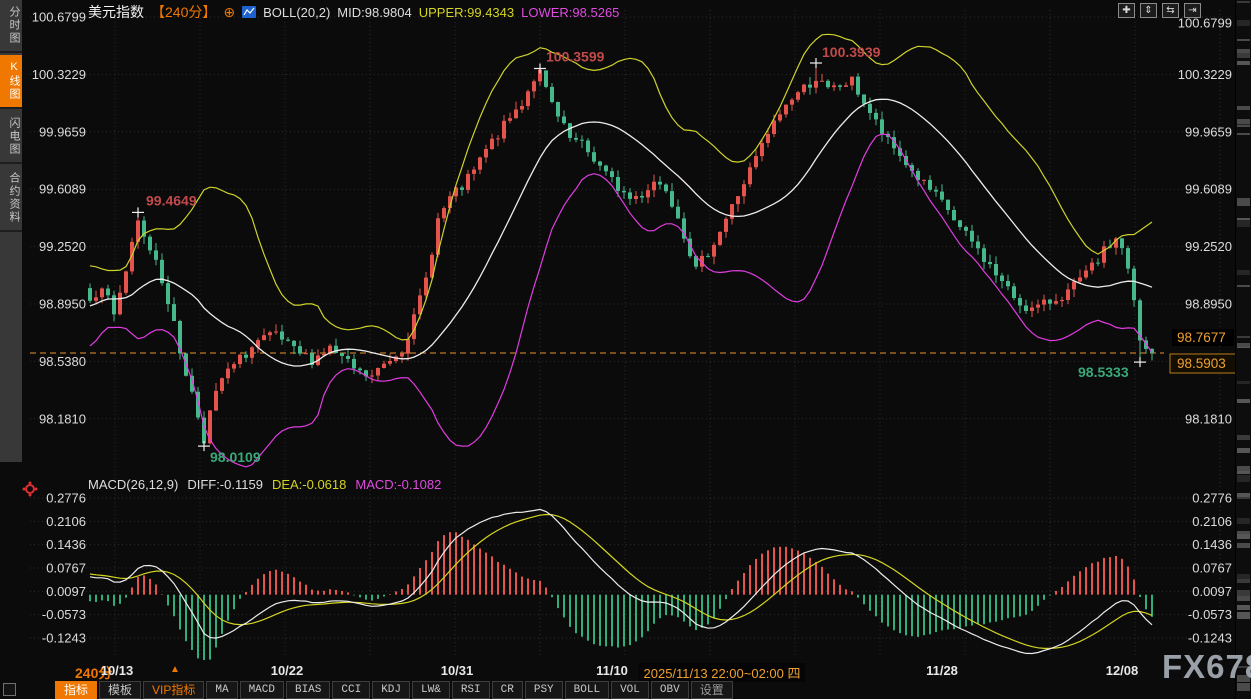  What do you see at coordinates (466, 12) in the screenshot?
I see `boll-upper-value: UPPER:99.4343` at bounding box center [466, 12].